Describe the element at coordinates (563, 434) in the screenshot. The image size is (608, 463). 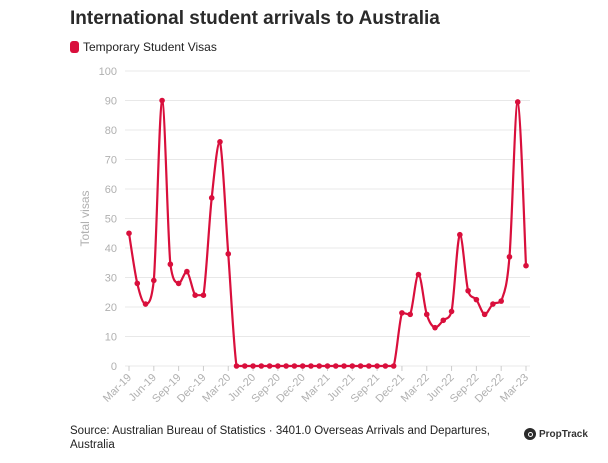
I see `brand-name: PropTrack` at that location.